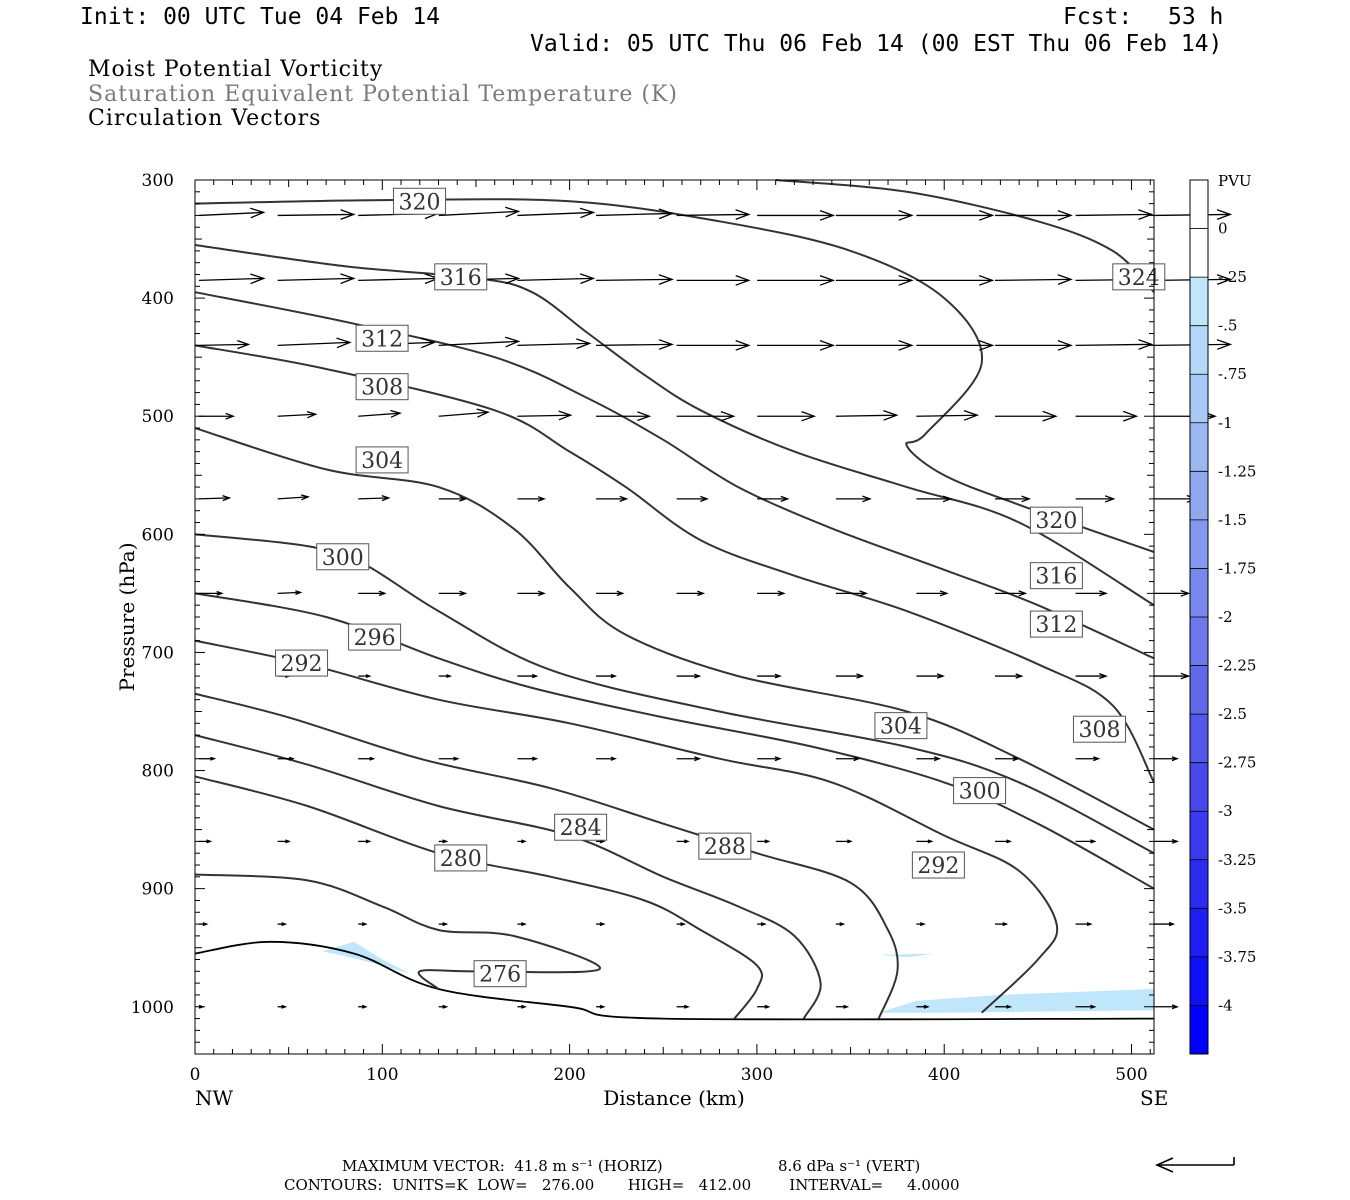 This screenshot has height=1200, width=1350. Describe the element at coordinates (1237, 471) in the screenshot. I see `colorbar-label: -1.25` at that location.